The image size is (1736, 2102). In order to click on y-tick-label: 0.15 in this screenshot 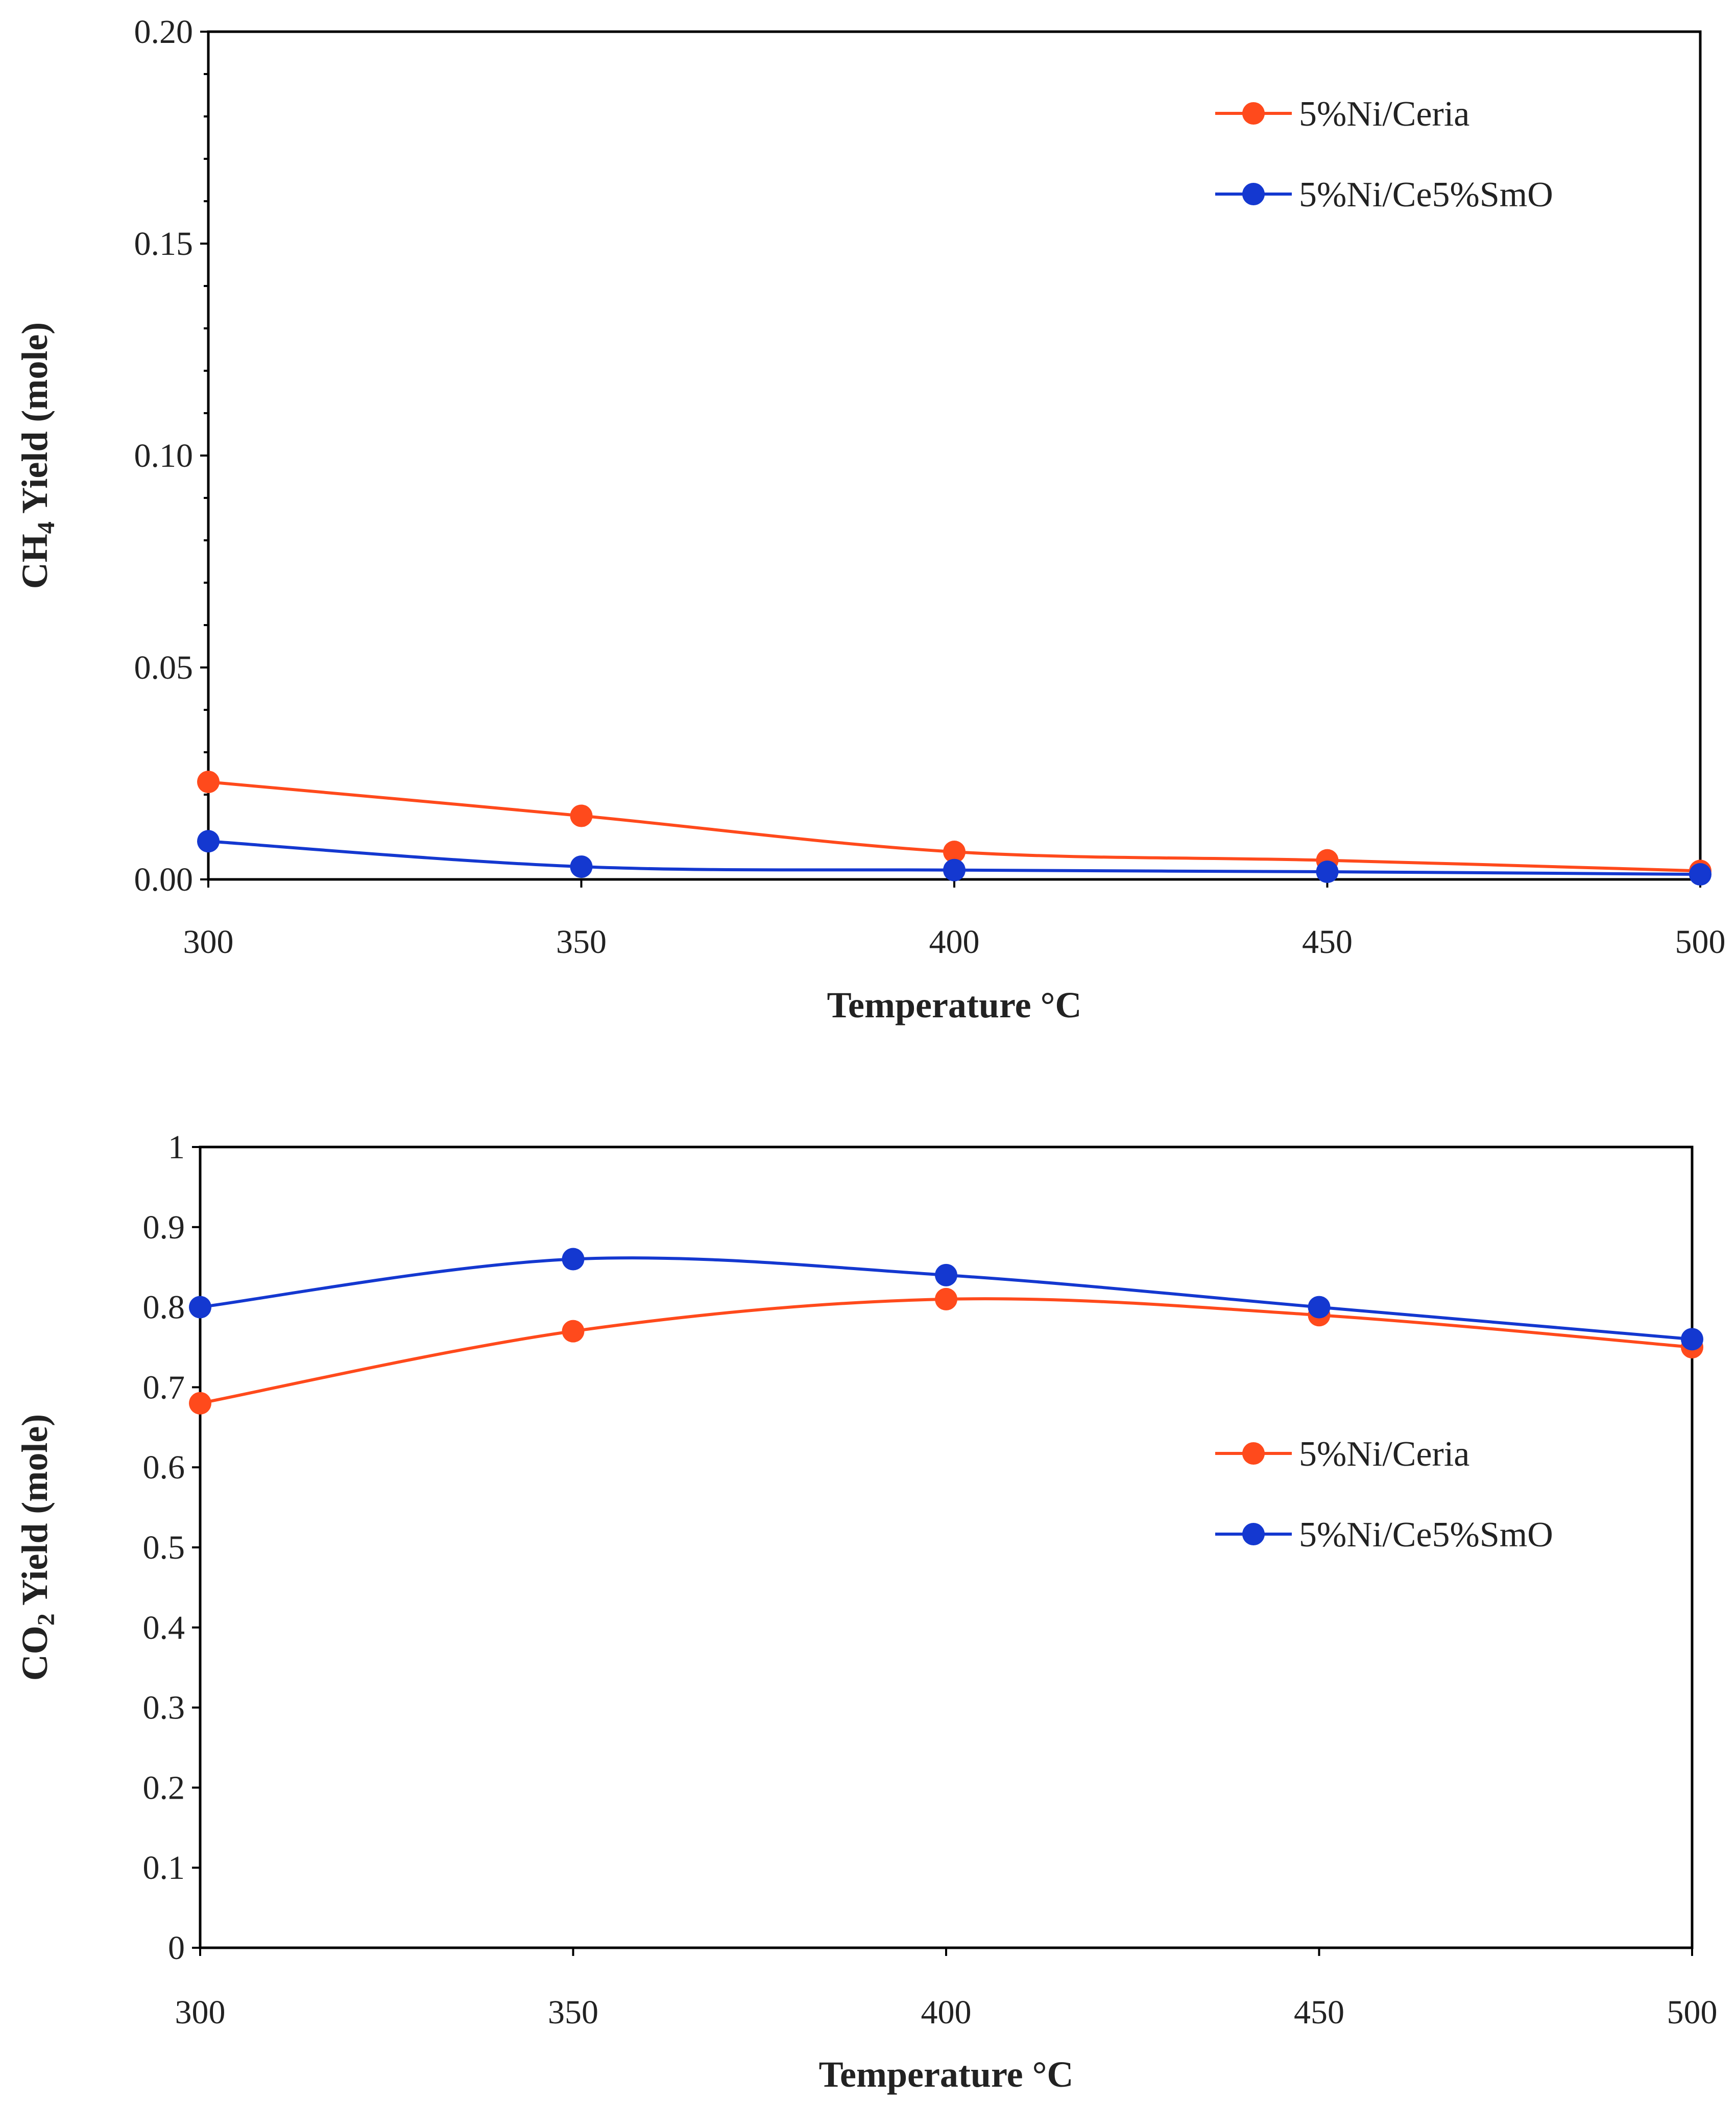, I will do `click(164, 244)`.